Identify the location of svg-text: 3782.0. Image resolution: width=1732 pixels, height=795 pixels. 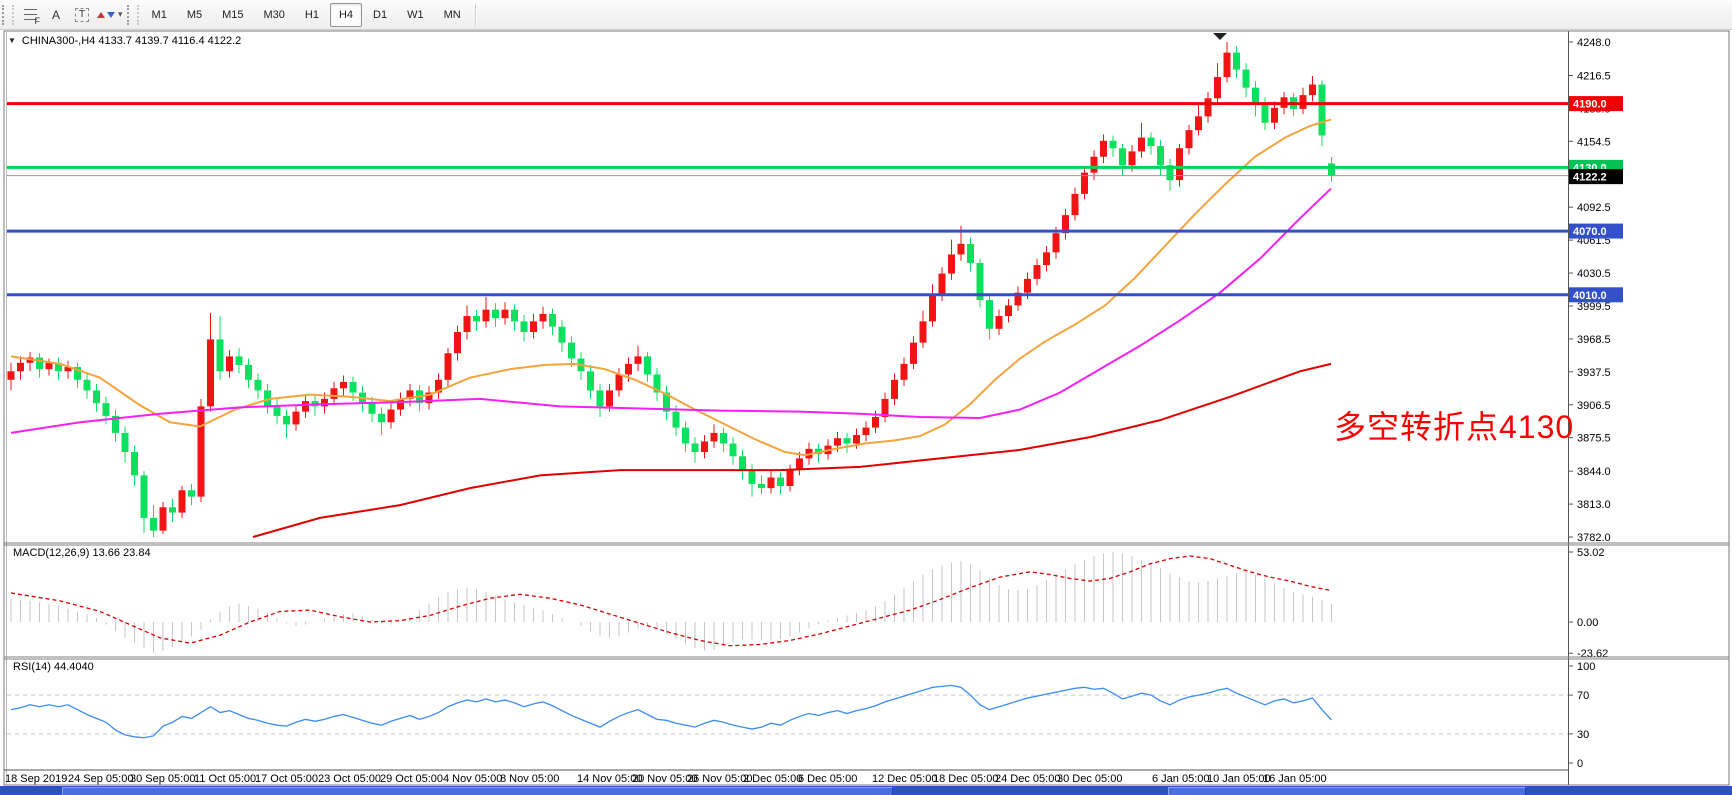
(1594, 538).